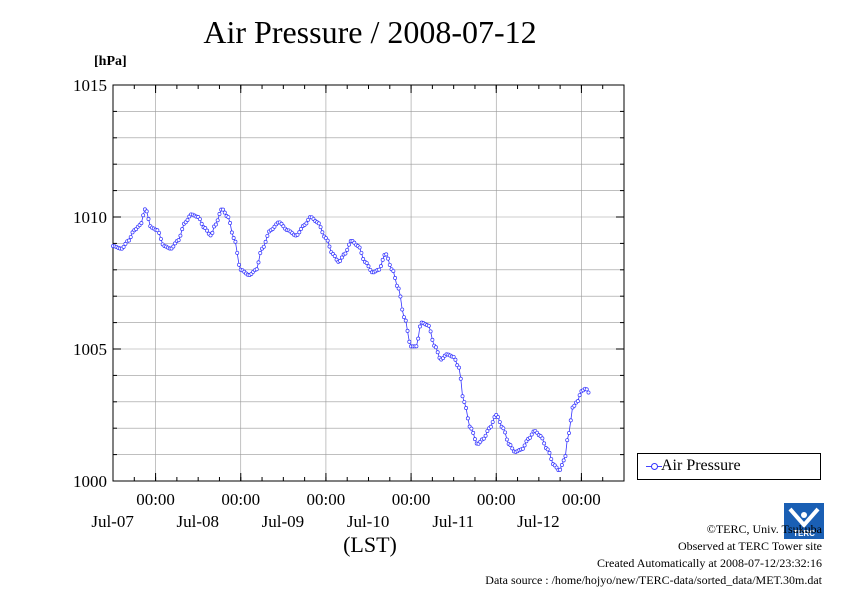 The width and height of the screenshot is (842, 595). What do you see at coordinates (749, 546) in the screenshot?
I see `footer-observed: Observed at TERC Tower site` at bounding box center [749, 546].